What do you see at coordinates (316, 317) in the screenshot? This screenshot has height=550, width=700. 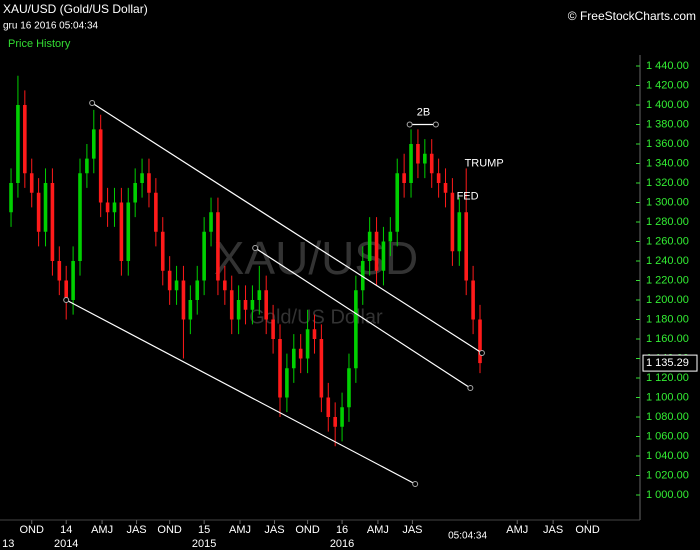 I see `watermark-subtitle: Gold/US Dollar` at bounding box center [316, 317].